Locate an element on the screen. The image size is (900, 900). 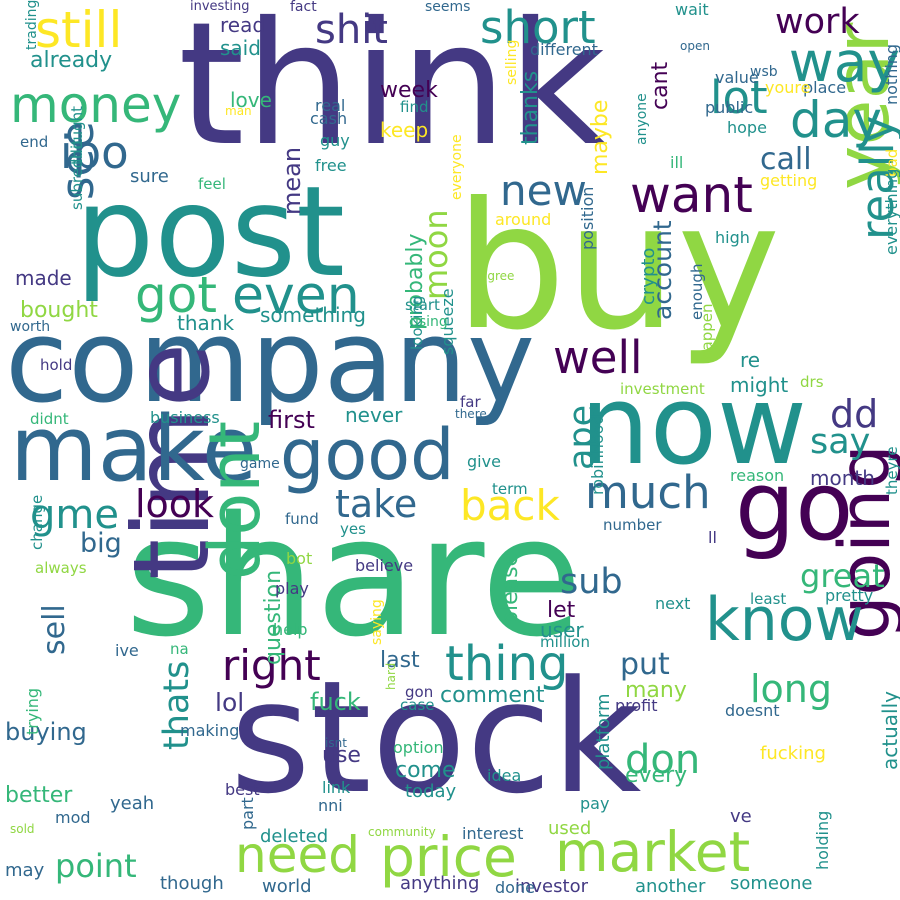
word-wsb: wsb is located at coordinates (764, 72).